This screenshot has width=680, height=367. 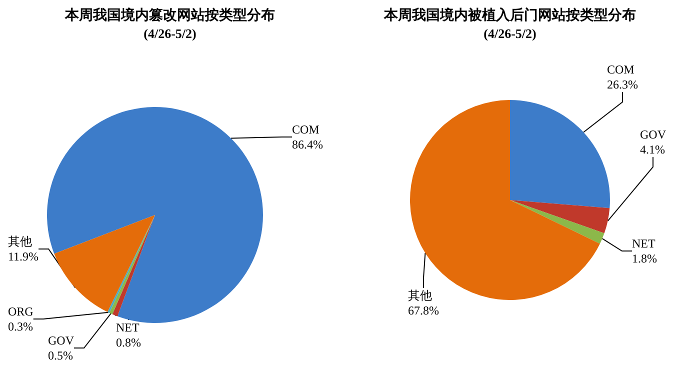 I want to click on data-label: 11.9%, so click(x=23, y=257).